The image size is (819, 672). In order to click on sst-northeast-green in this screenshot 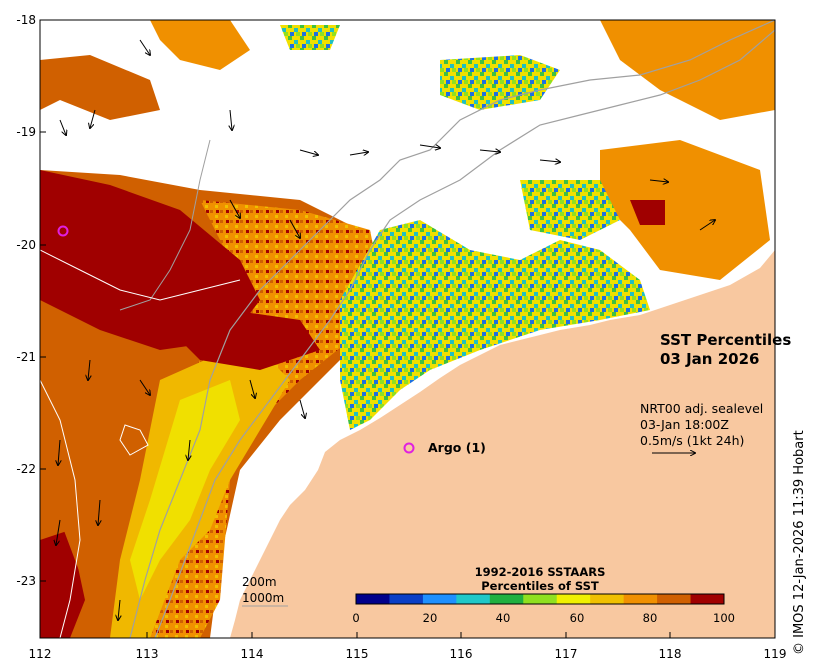, I will do `click(500, 82)`.